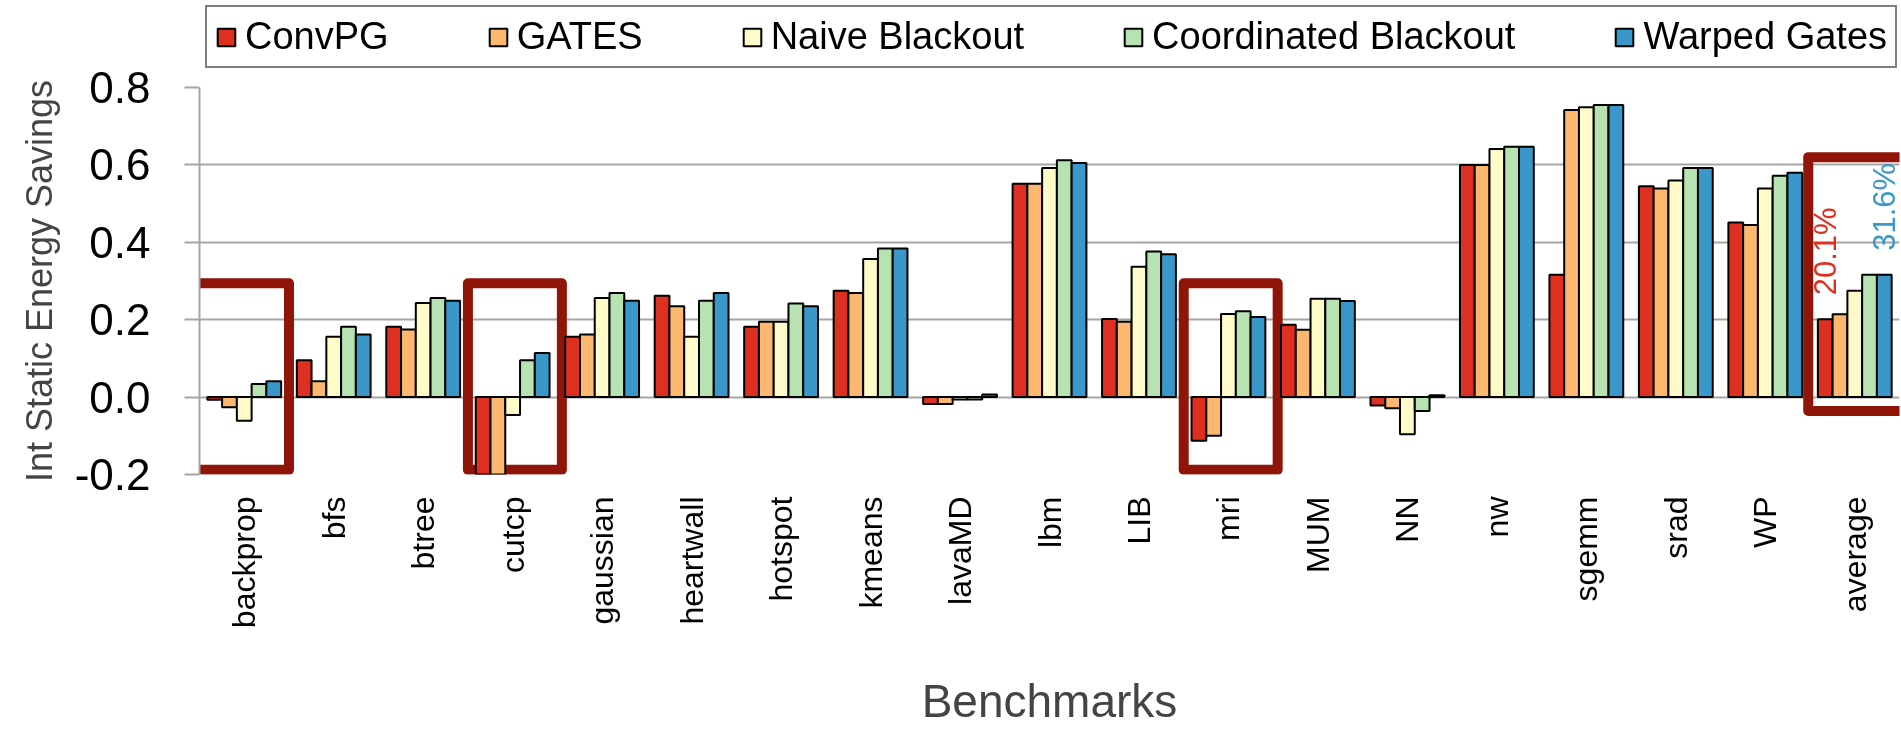 The width and height of the screenshot is (1901, 750). Describe the element at coordinates (120, 397) in the screenshot. I see `y-tick-label: 0.0` at that location.